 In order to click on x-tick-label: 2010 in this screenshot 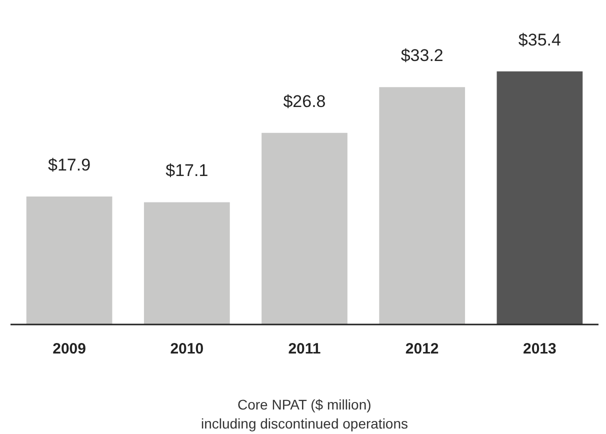, I will do `click(187, 349)`.